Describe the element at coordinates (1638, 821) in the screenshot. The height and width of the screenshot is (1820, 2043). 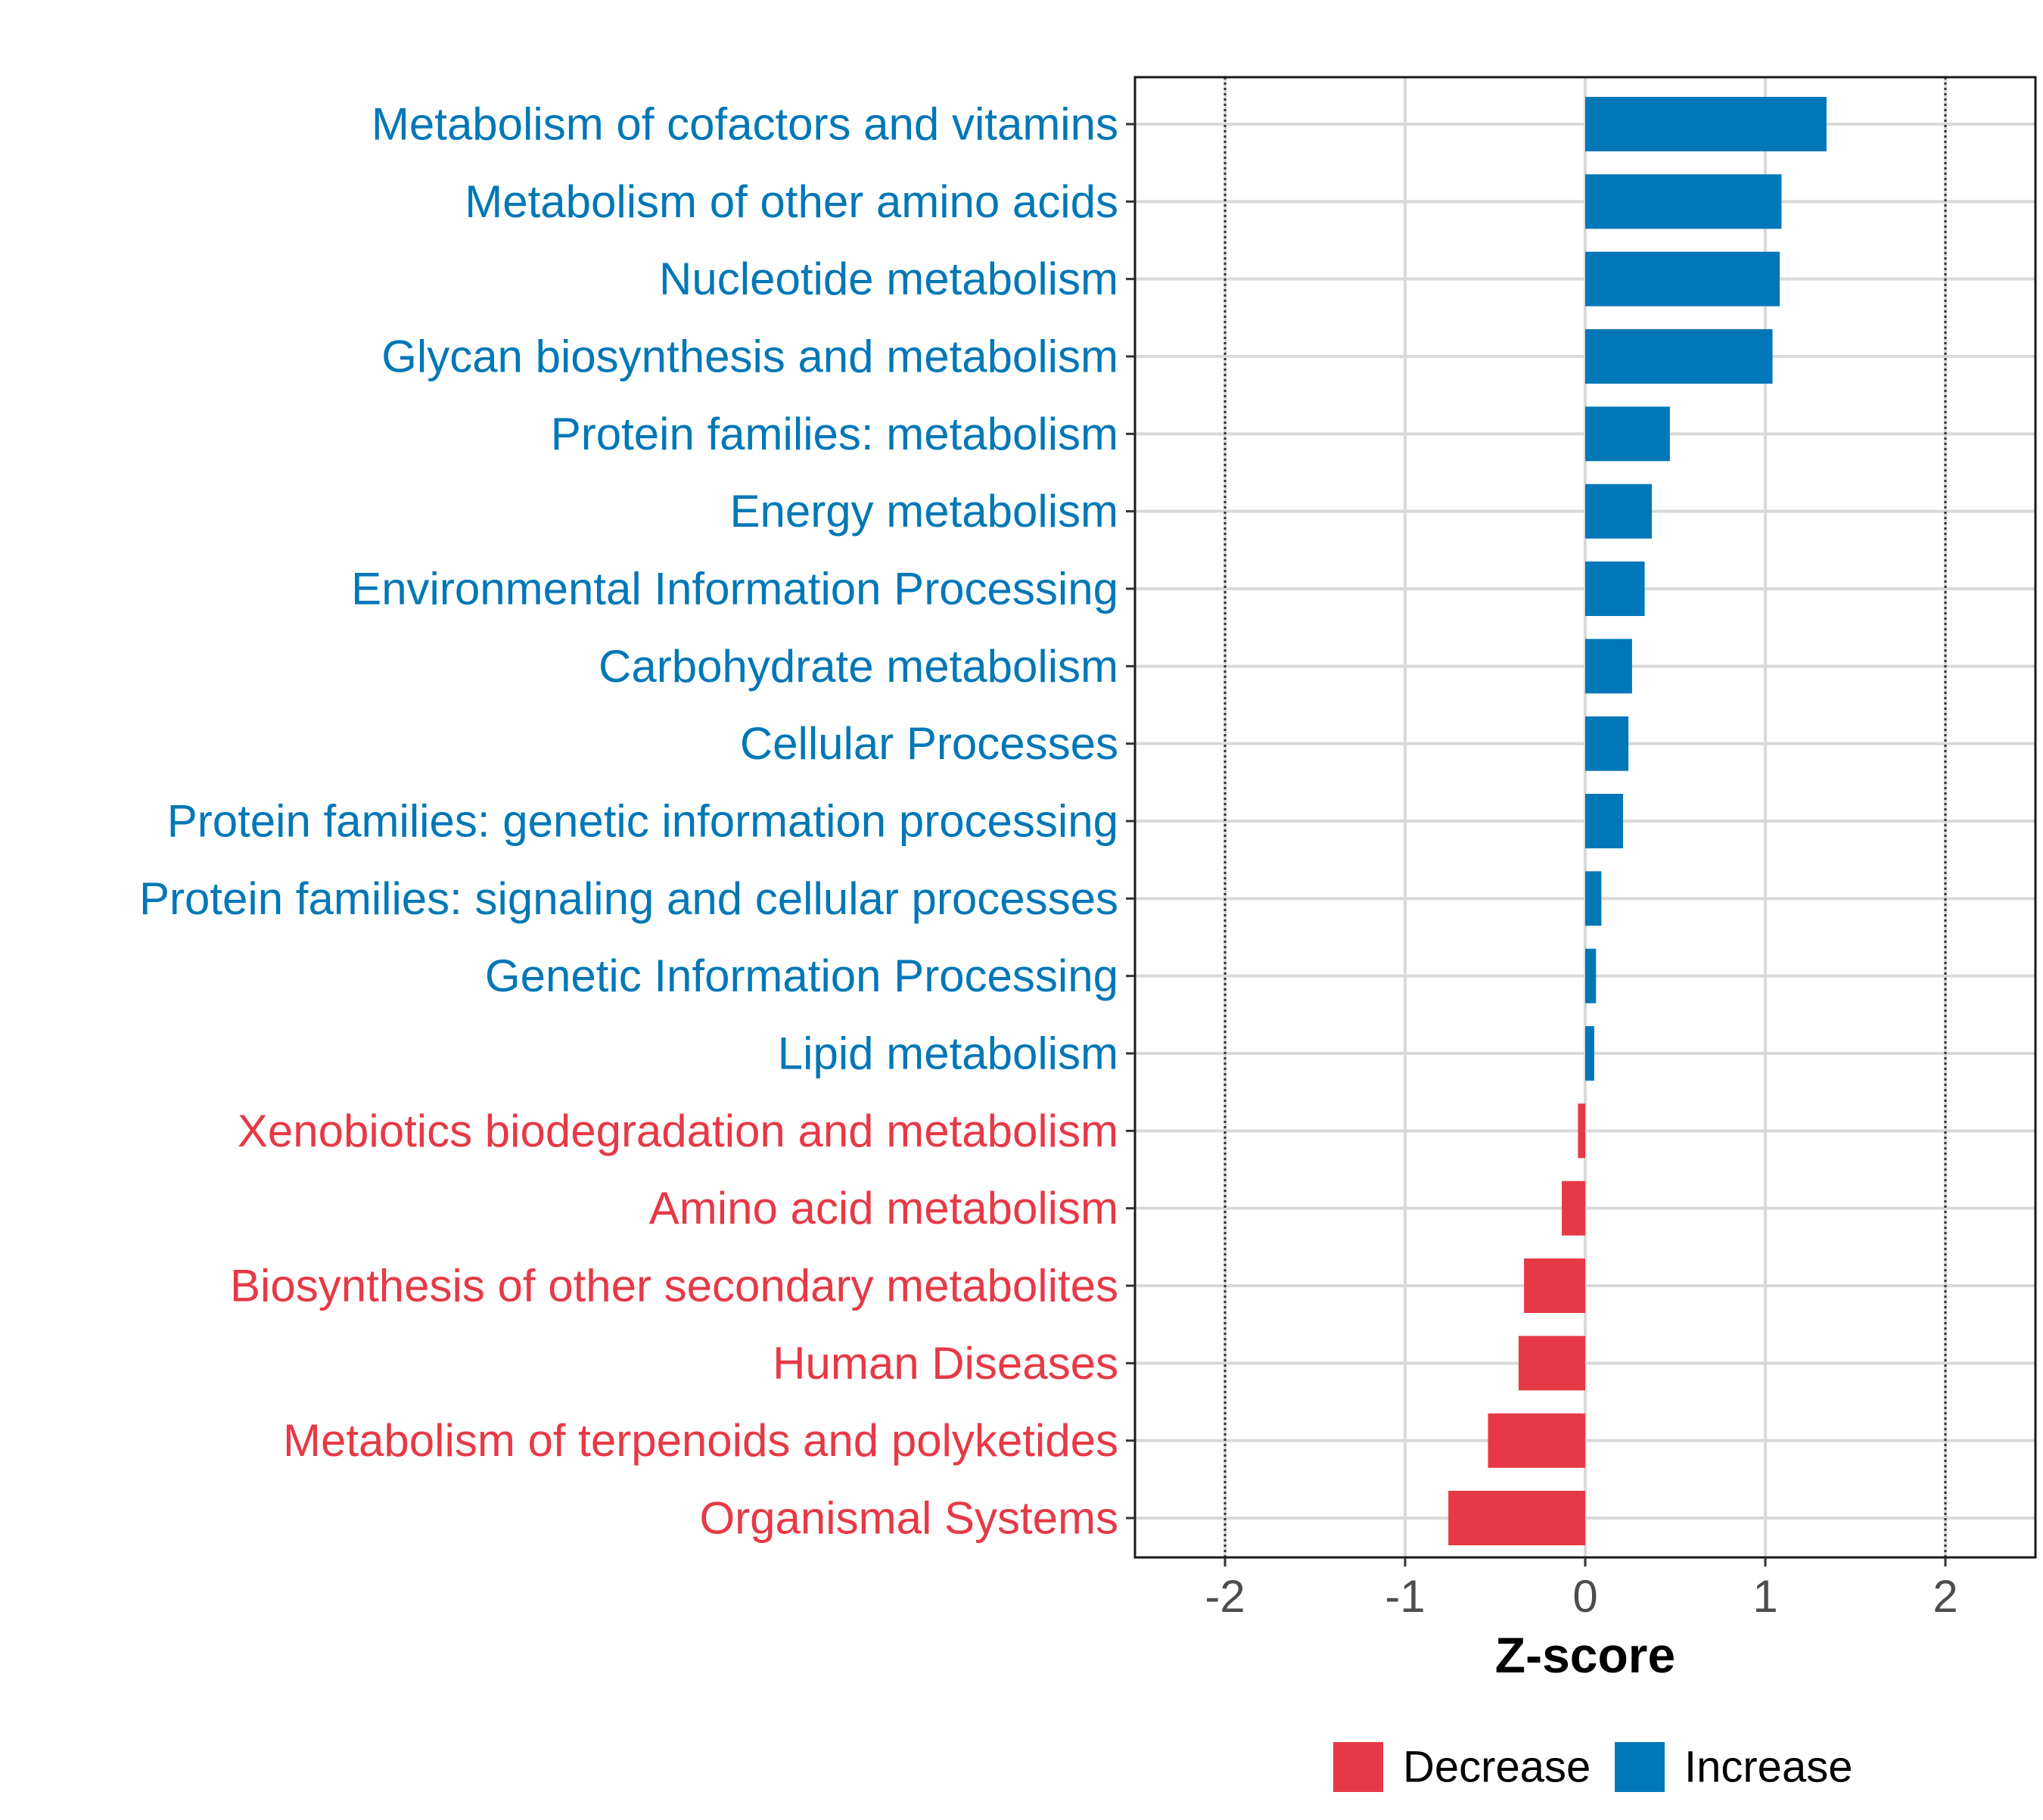
I see `bars` at that location.